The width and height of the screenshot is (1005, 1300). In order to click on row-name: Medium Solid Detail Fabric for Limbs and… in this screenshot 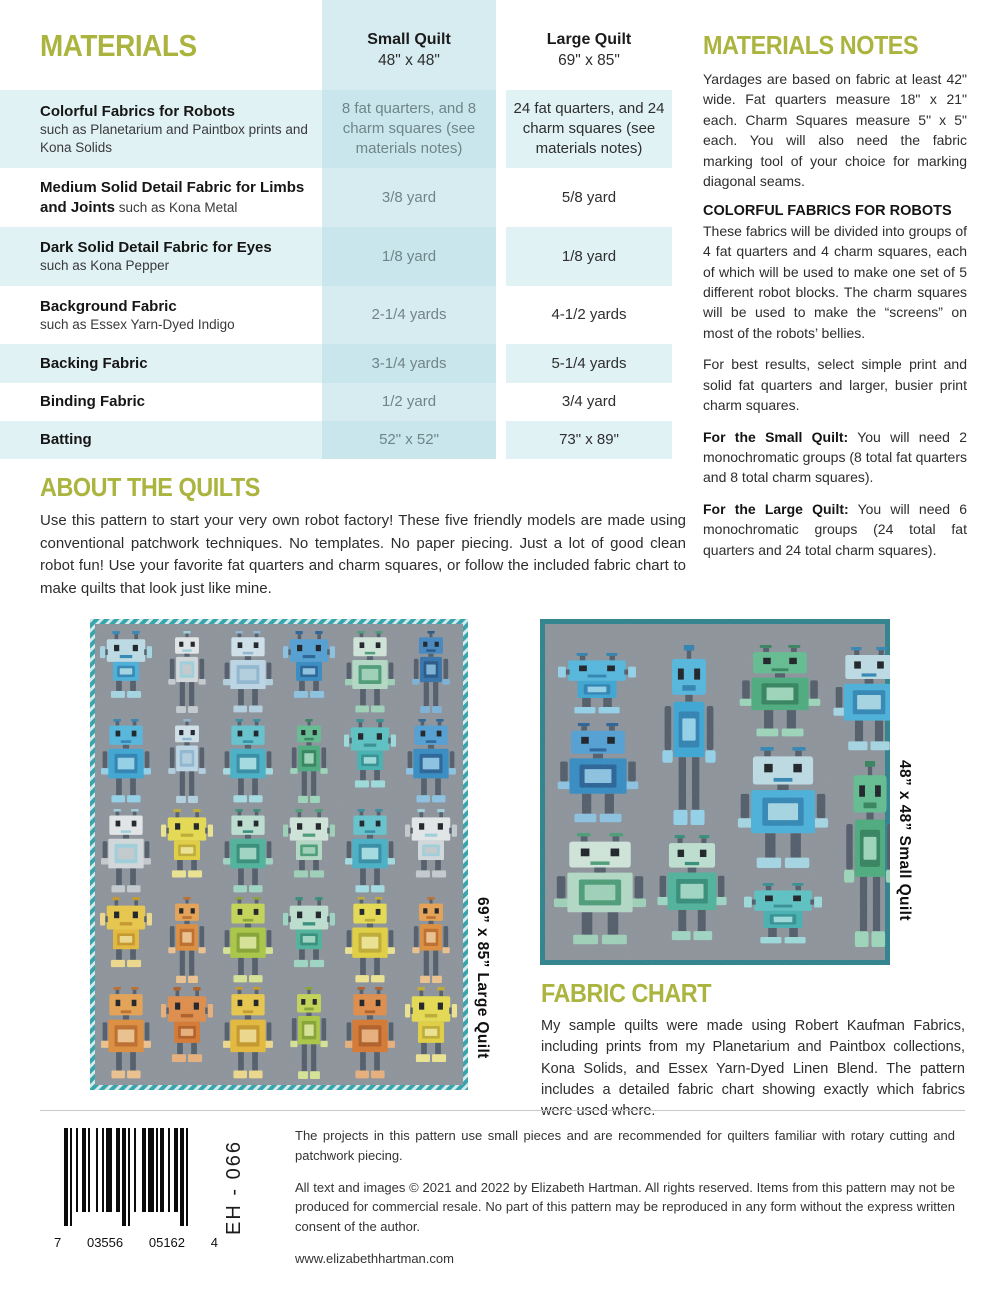, I will do `click(172, 197)`.